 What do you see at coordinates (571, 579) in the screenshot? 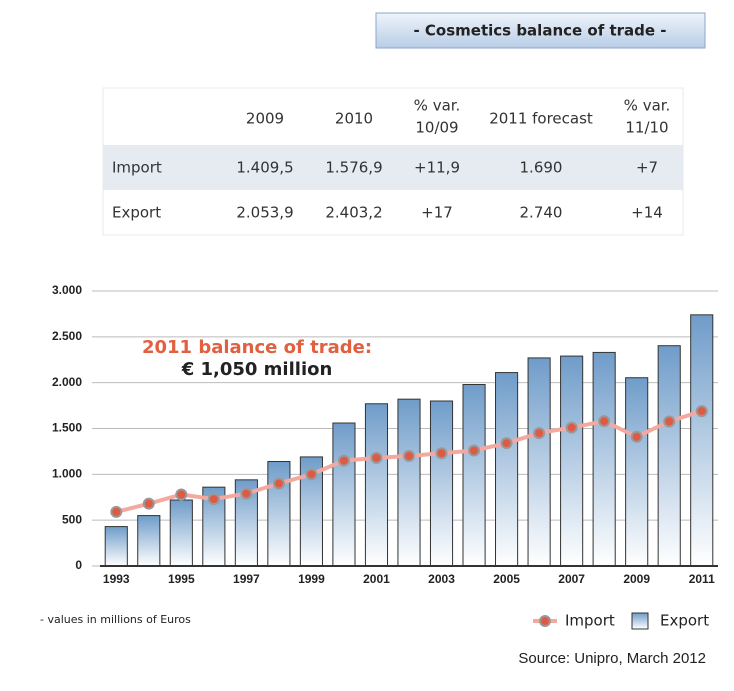
I see `x-tick-label: 2007` at bounding box center [571, 579].